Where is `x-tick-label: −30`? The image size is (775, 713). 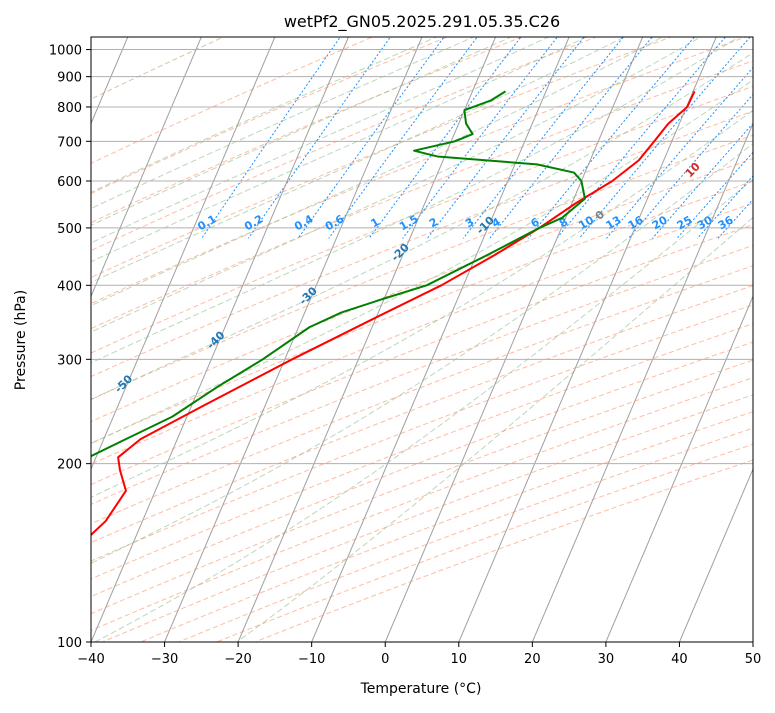 x-tick-label: −30 is located at coordinates (164, 659).